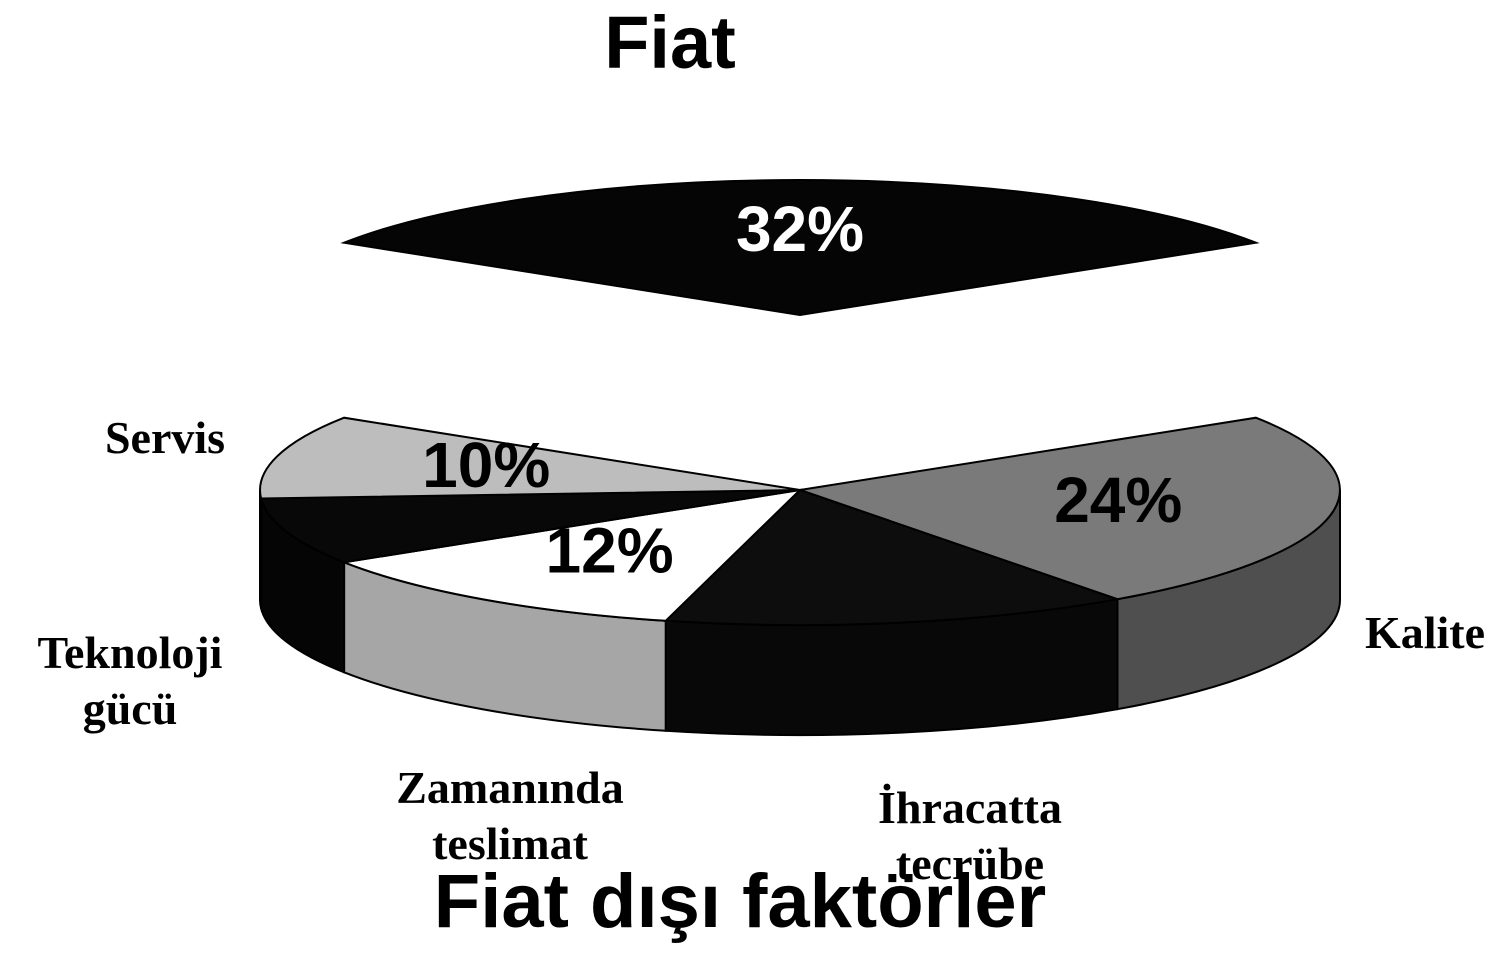  Describe the element at coordinates (510, 815) in the screenshot. I see `category-label: Zamanında teslimat` at that location.